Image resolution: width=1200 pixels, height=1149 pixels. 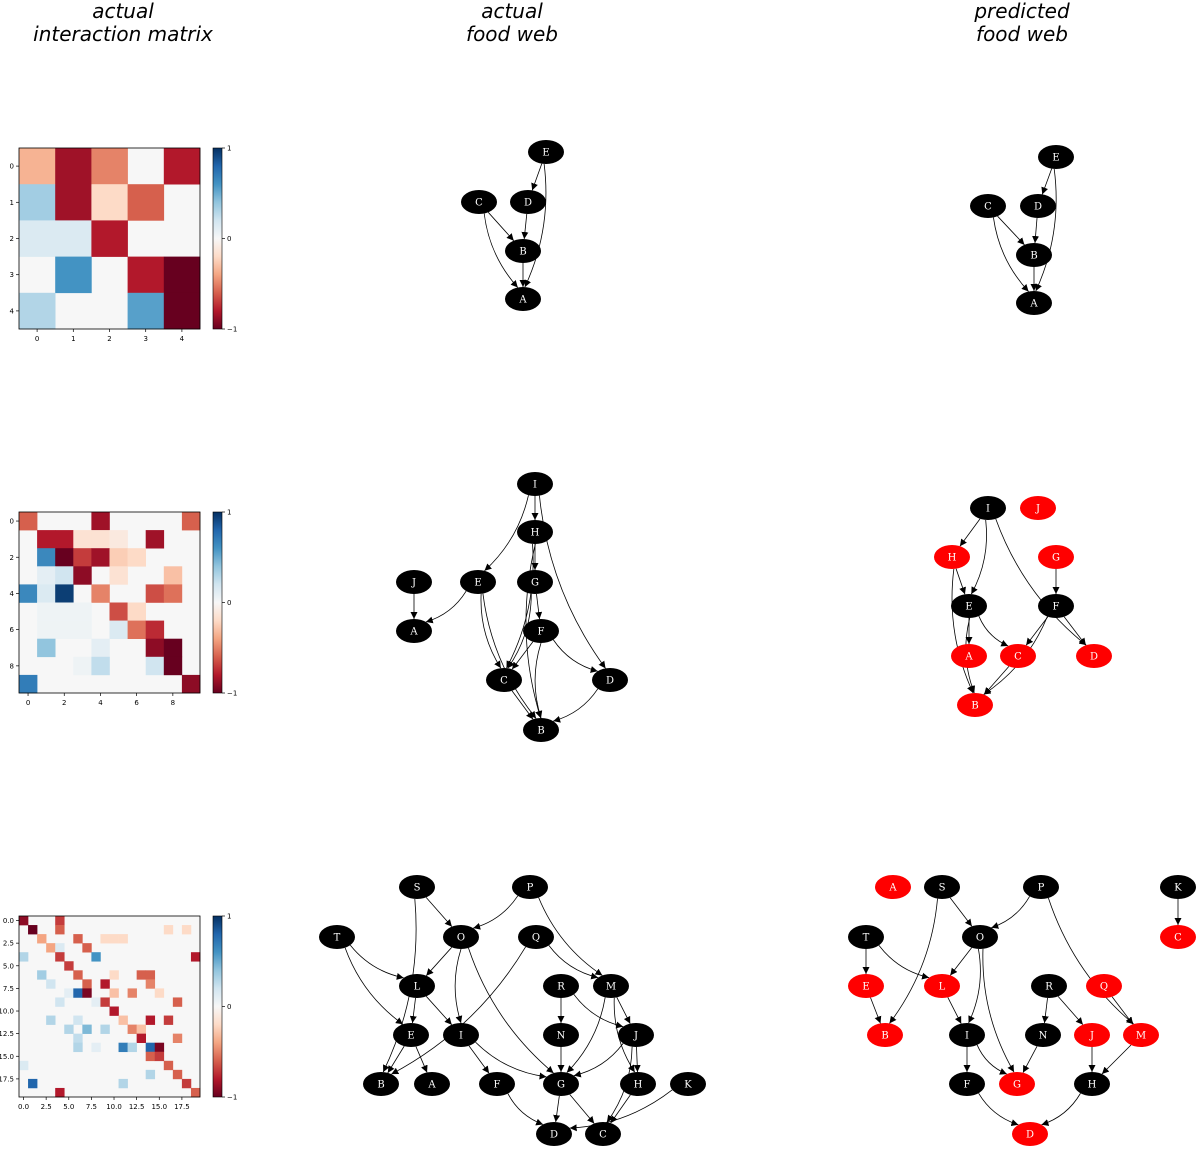 What do you see at coordinates (539, 606) in the screenshot?
I see `edge-G-F` at bounding box center [539, 606].